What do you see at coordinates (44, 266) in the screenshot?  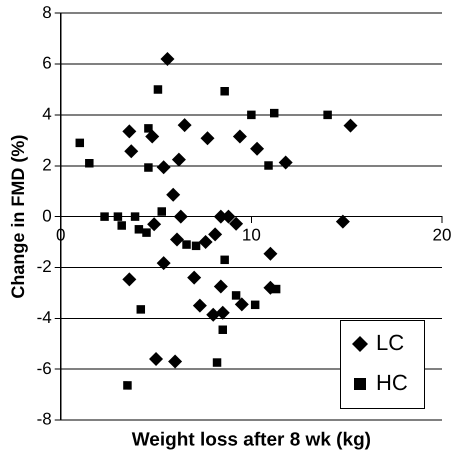 I see `y-tick-label: -2` at bounding box center [44, 266].